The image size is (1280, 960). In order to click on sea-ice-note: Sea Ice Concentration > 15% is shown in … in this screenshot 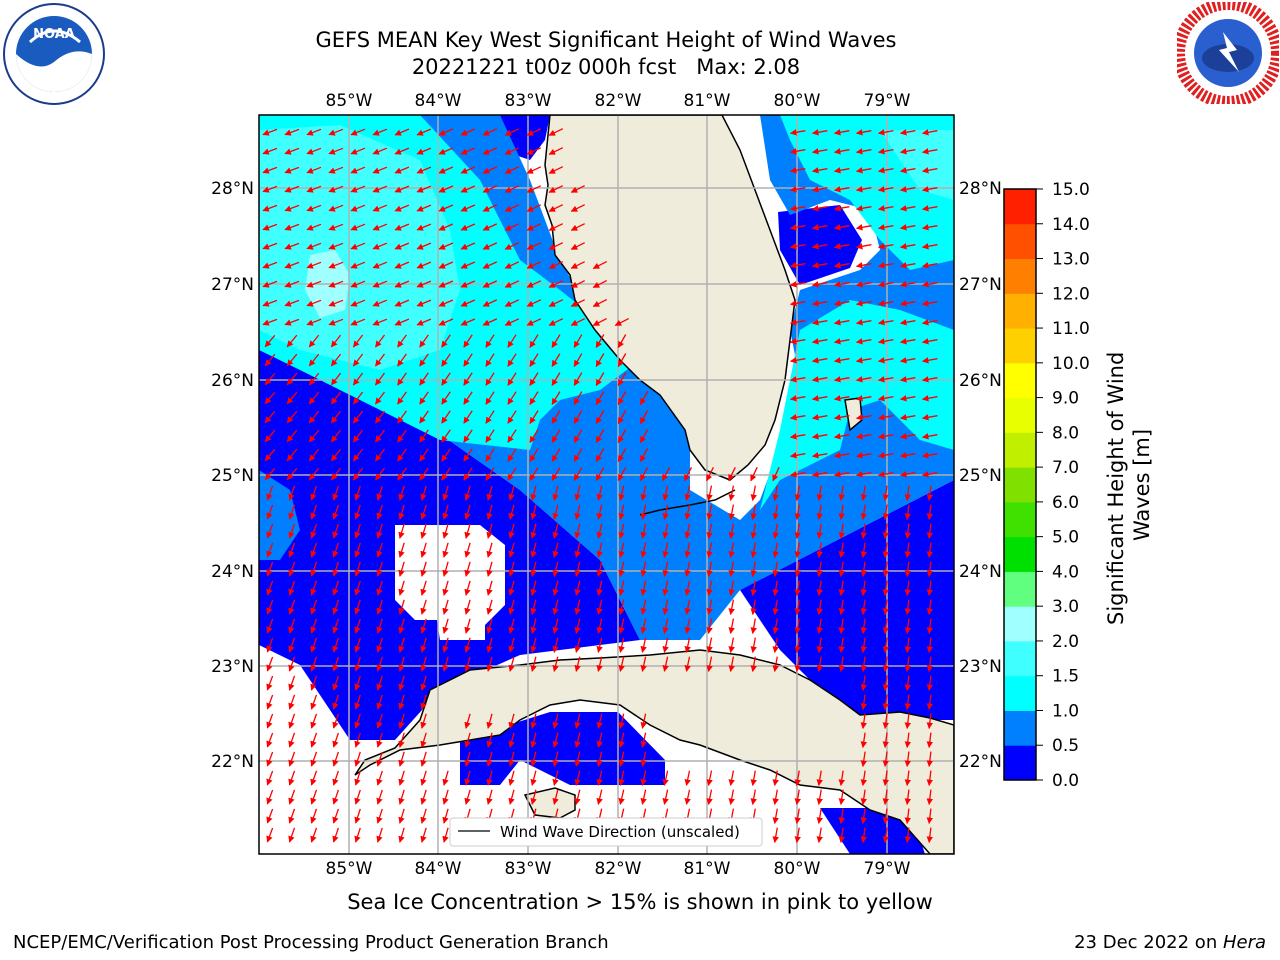, I will do `click(640, 902)`.